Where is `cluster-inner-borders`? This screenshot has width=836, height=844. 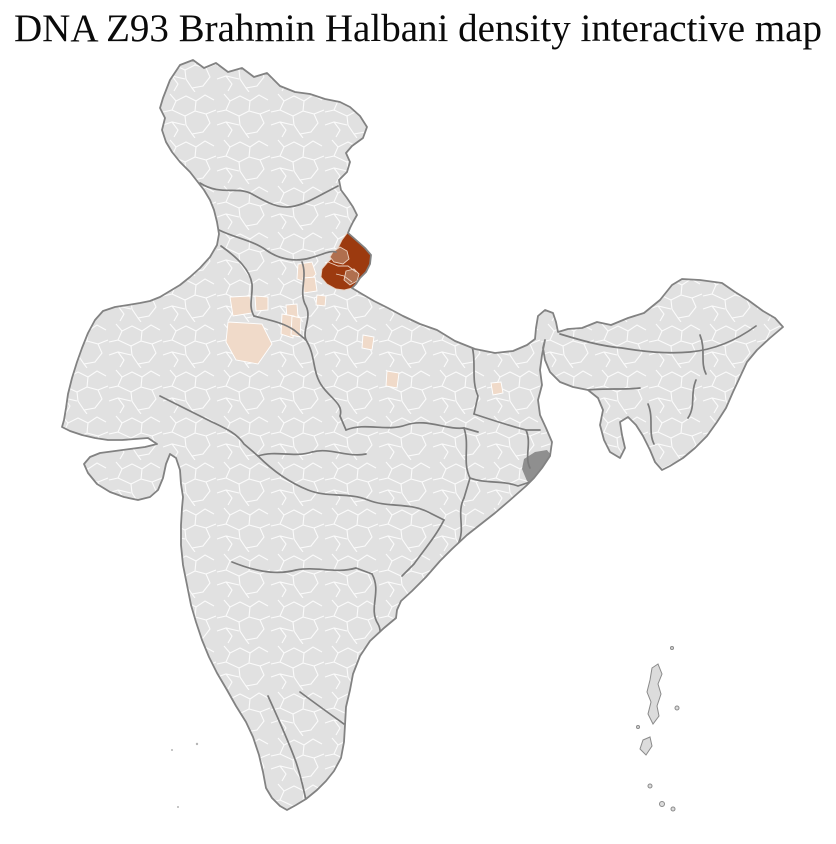
cluster-inner-borders is located at coordinates (342, 272).